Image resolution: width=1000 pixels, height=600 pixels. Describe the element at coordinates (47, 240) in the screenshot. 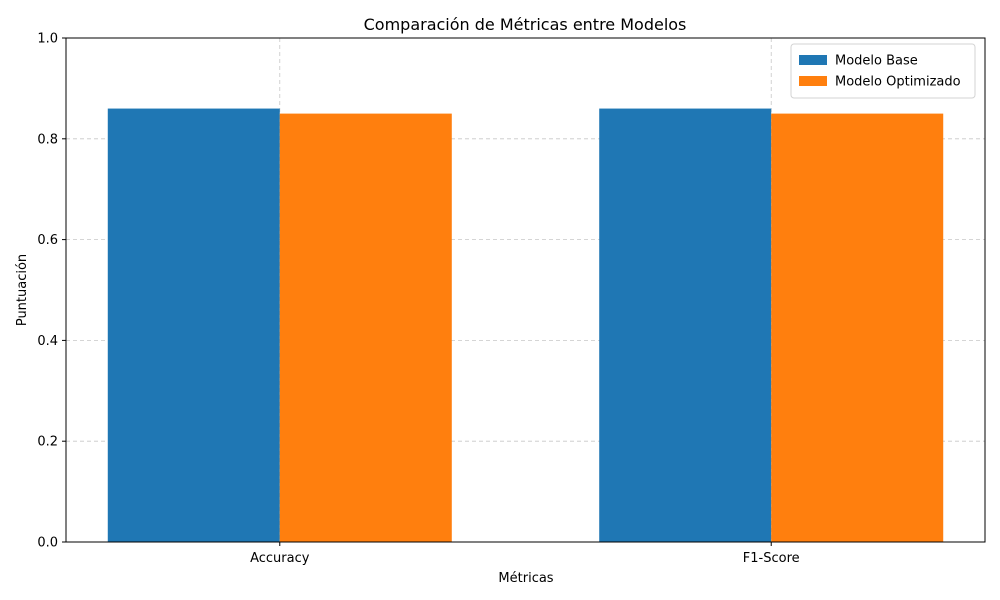

I see `y-tick-label: 0.6` at that location.